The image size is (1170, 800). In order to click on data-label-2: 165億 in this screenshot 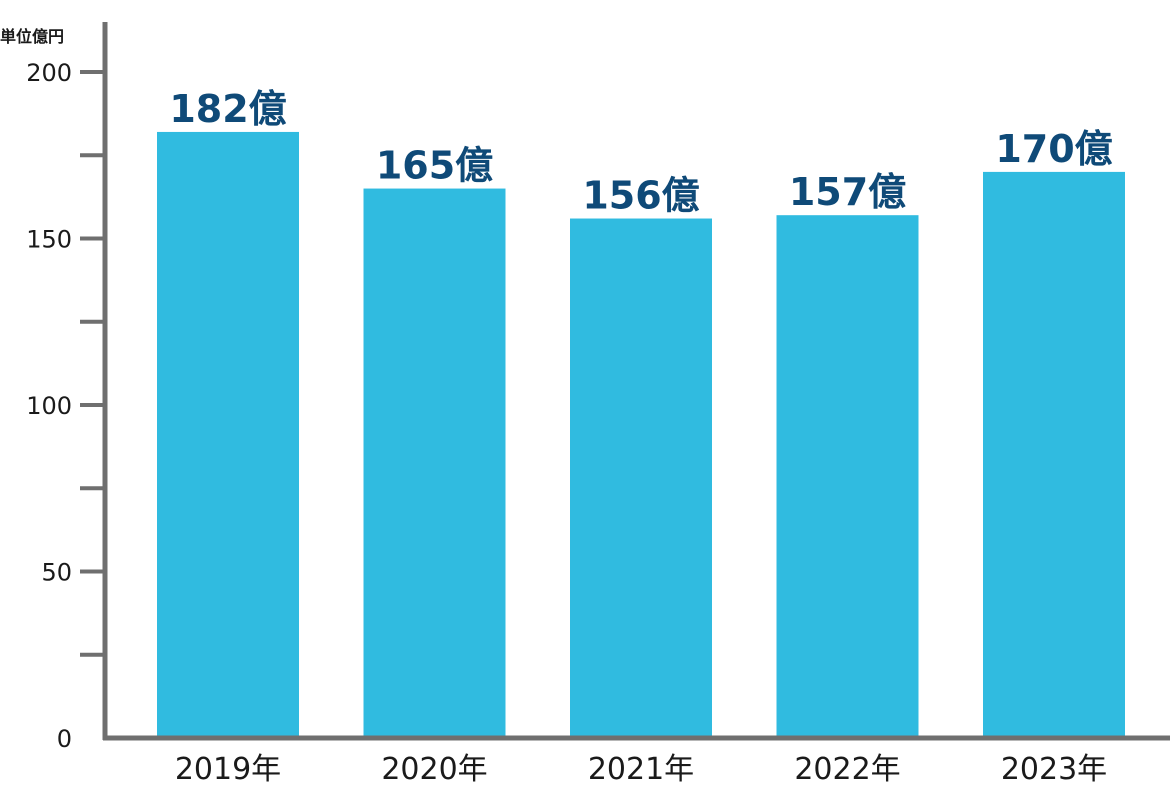, I will do `click(434, 166)`.